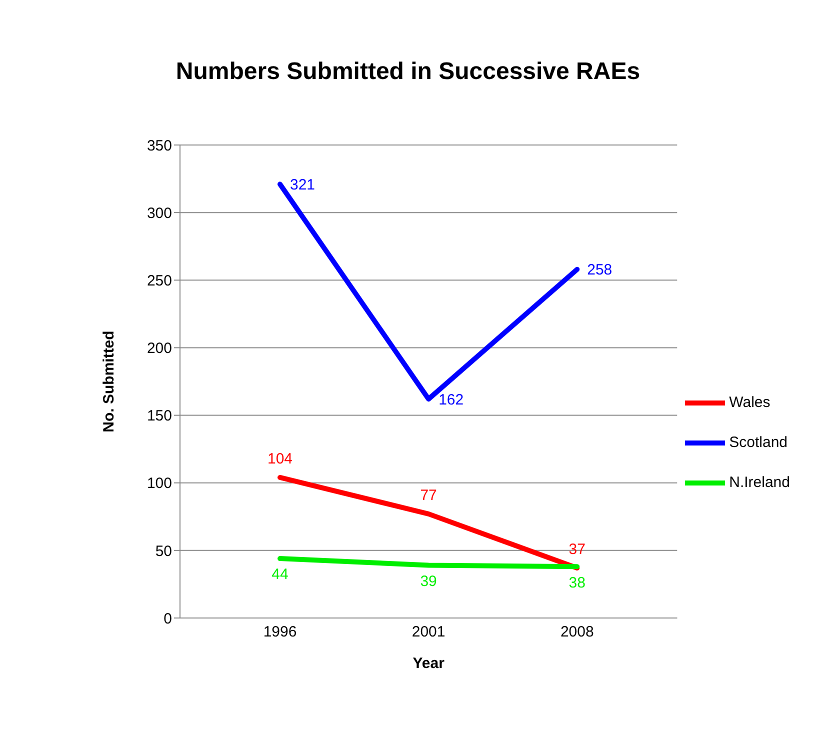  Describe the element at coordinates (159, 349) in the screenshot. I see `y-tick-label: 200` at that location.